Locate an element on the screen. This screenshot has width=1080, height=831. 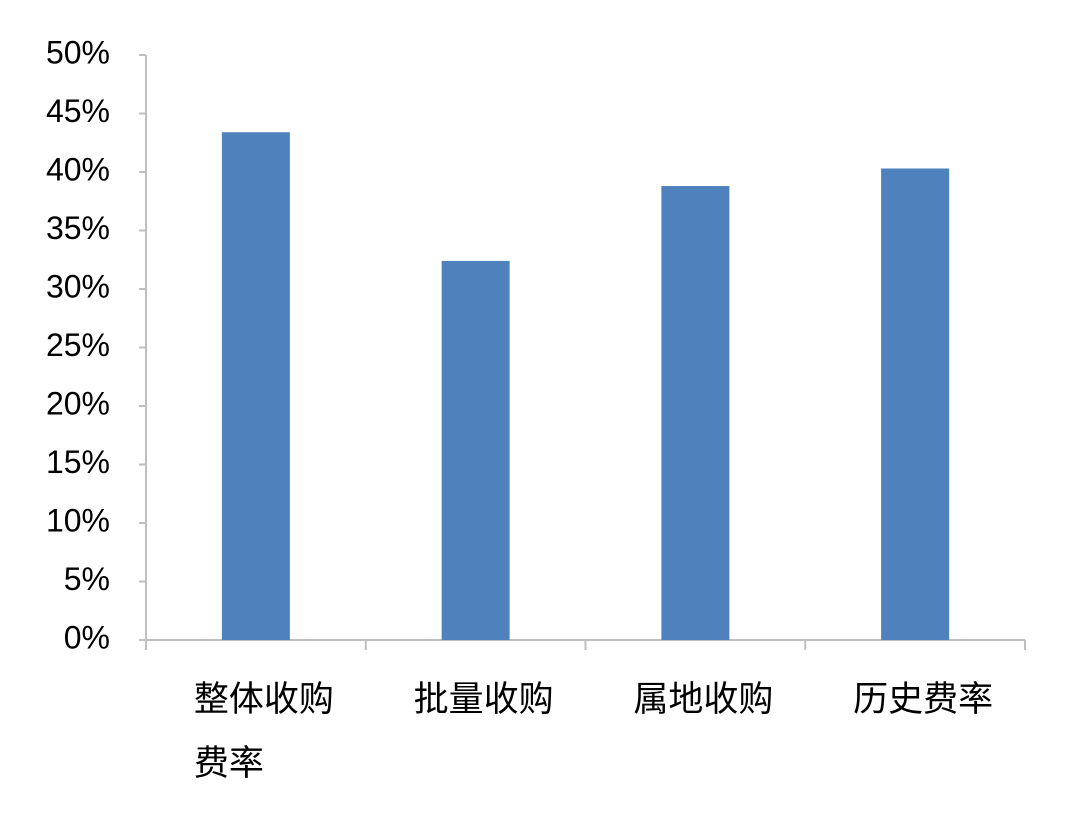
x-tick-label: 历史费率 is located at coordinates (923, 700).